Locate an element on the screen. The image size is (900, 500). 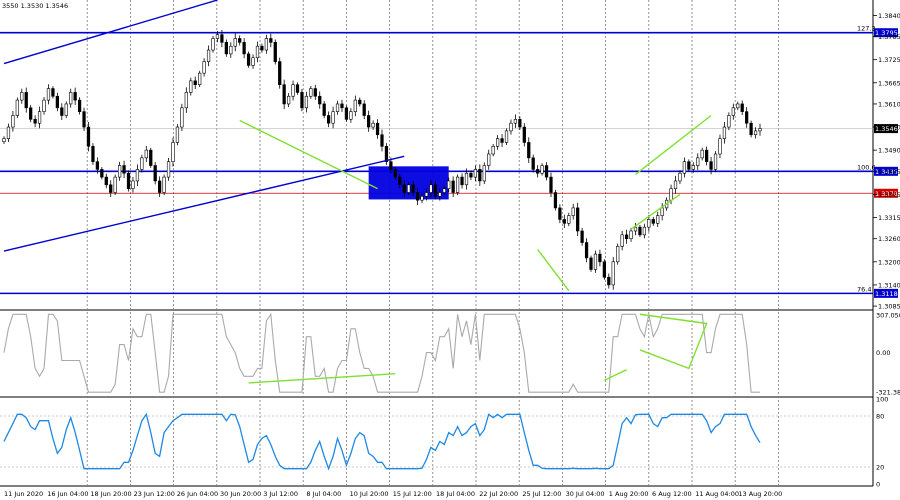
current-price-tag: 1.3546 is located at coordinates (886, 129).